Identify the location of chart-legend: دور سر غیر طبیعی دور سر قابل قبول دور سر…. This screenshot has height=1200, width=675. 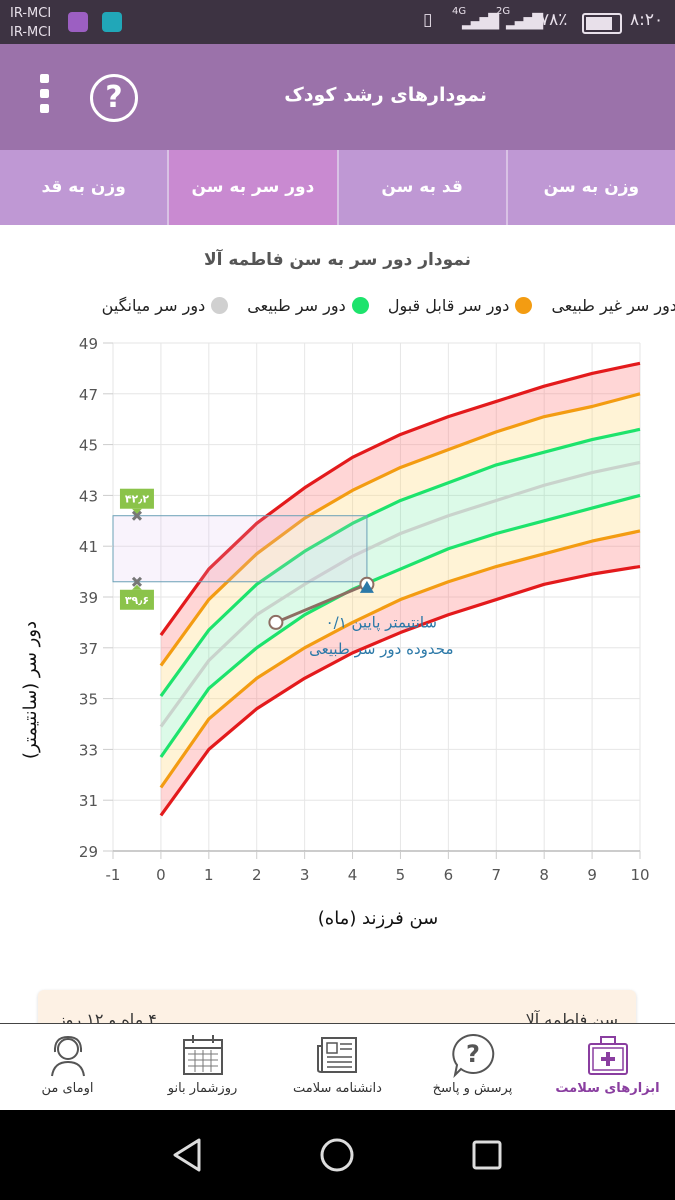
(337, 316).